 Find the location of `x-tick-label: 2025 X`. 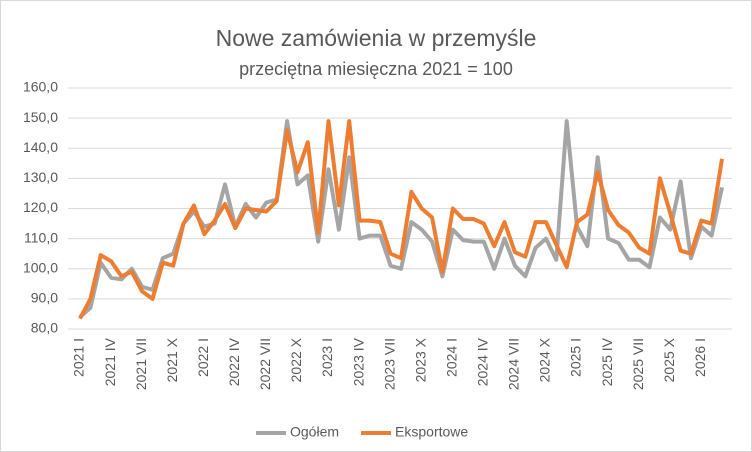

x-tick-label: 2025 X is located at coordinates (669, 359).